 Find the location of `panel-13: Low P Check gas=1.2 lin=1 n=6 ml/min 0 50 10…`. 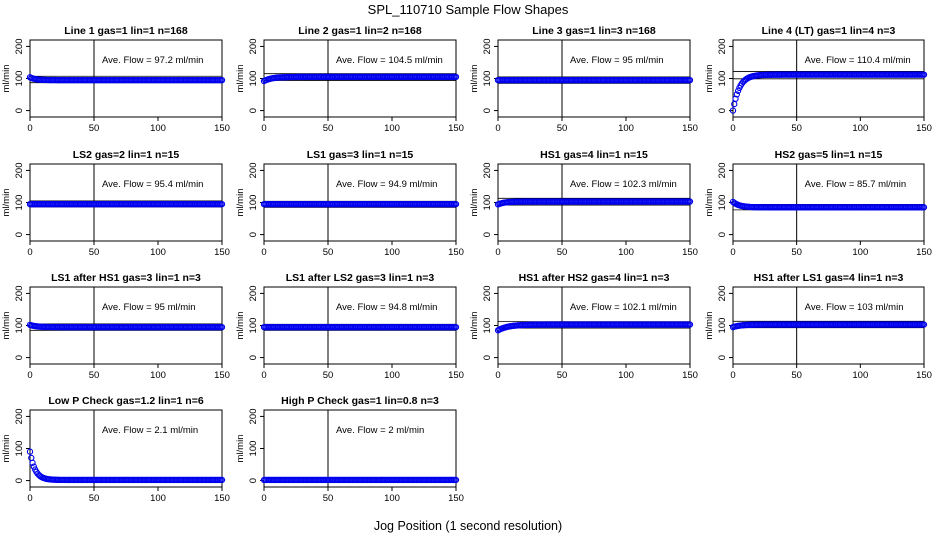

panel-13: Low P Check gas=1.2 lin=1 n=6 ml/min 0 50 10… is located at coordinates (115, 449).